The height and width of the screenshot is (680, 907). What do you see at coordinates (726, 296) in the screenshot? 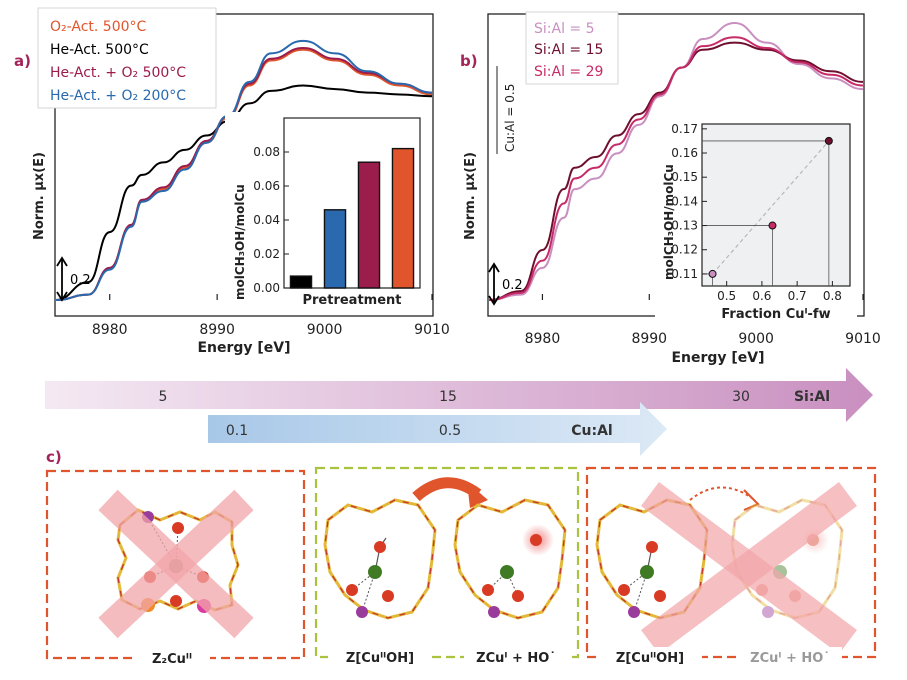
I see `scatter-x-tick-label: 0.5` at bounding box center [726, 296].